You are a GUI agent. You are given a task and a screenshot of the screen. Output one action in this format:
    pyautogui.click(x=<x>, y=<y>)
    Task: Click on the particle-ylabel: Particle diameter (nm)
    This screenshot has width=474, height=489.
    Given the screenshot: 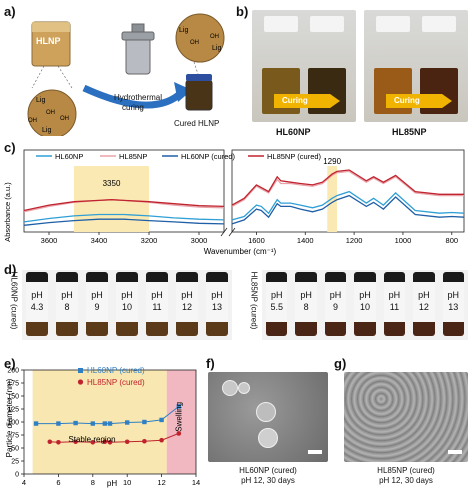 What is the action you would take?
    pyautogui.click(x=9, y=417)
    